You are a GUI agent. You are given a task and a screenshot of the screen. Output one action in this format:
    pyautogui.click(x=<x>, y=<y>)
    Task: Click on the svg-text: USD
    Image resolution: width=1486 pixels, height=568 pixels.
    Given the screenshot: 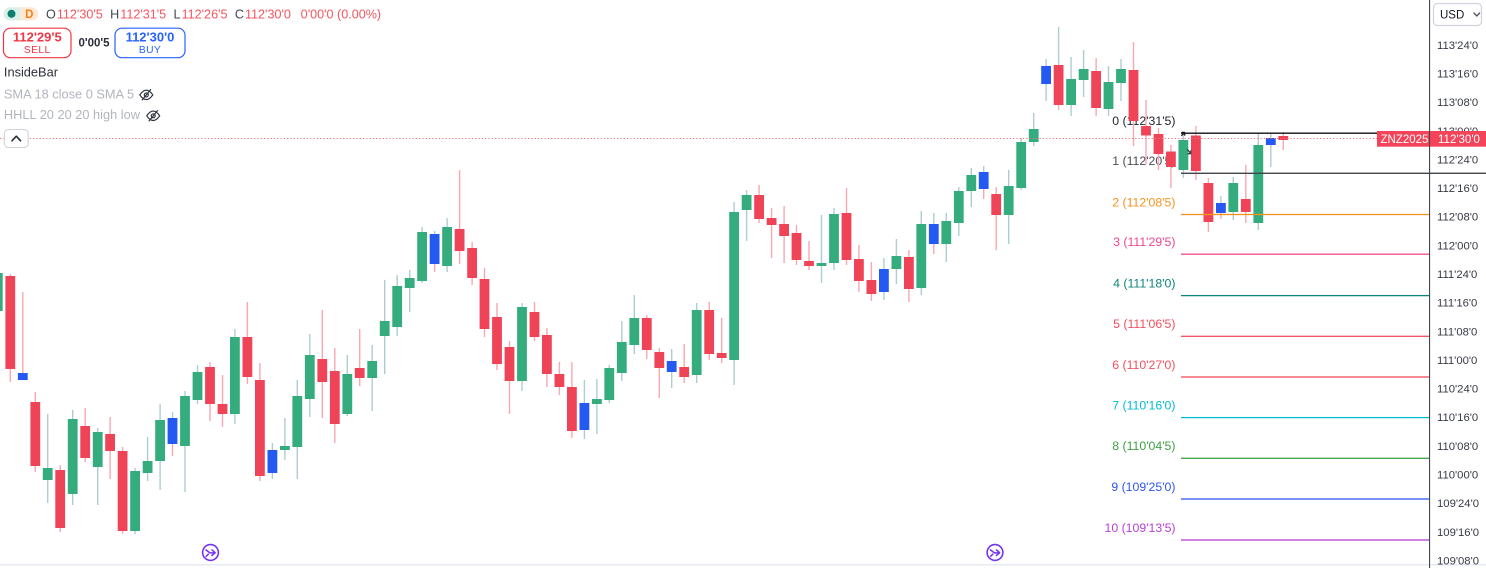 What is the action you would take?
    pyautogui.click(x=1452, y=16)
    